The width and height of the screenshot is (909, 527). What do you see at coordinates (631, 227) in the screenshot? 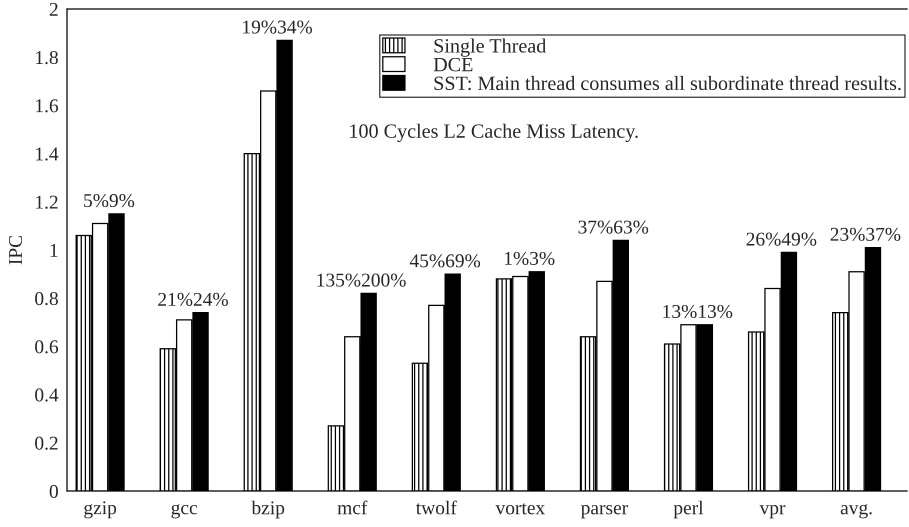
I see `annotation: 63%` at bounding box center [631, 227].